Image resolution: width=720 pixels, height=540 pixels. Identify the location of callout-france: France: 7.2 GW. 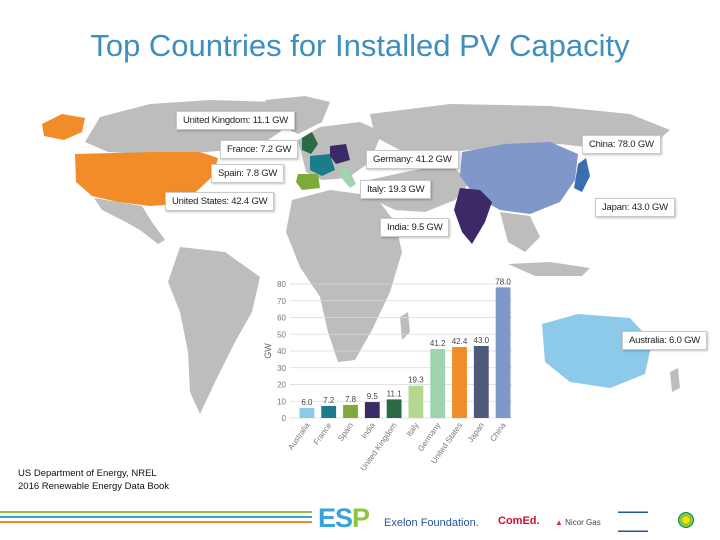
(259, 149).